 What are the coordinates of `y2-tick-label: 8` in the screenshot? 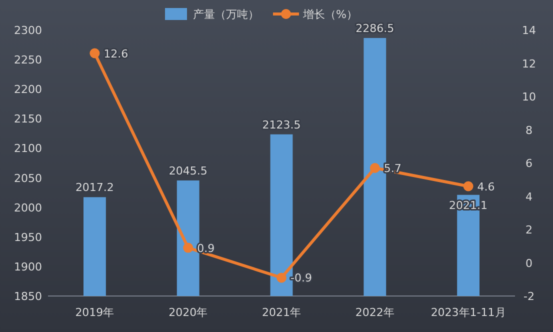 It's located at (529, 130).